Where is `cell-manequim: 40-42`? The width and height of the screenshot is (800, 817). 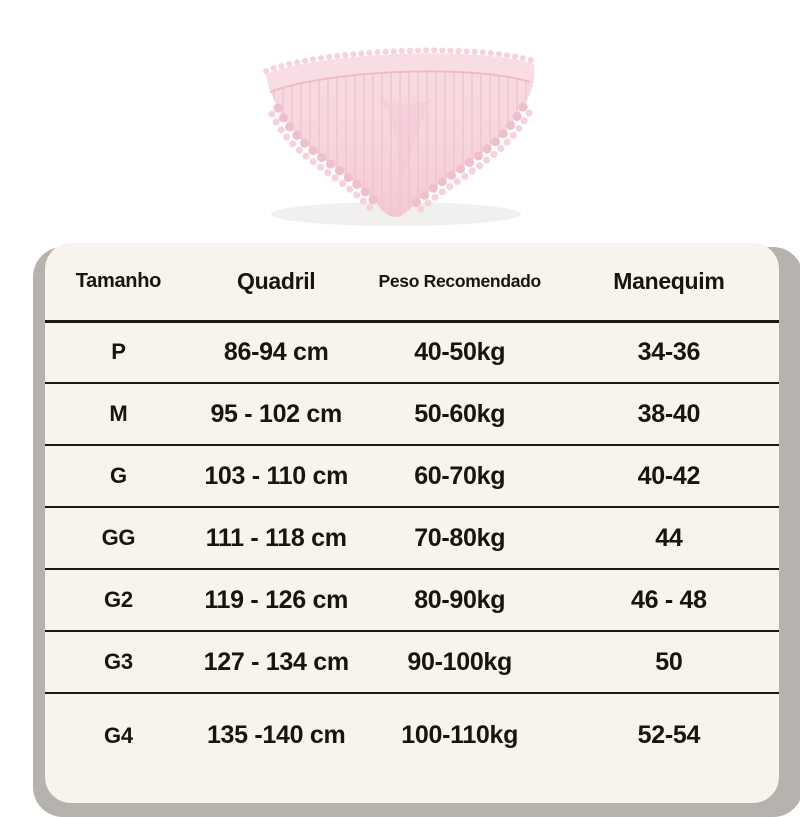
cell-manequim: 40-42 is located at coordinates (669, 475).